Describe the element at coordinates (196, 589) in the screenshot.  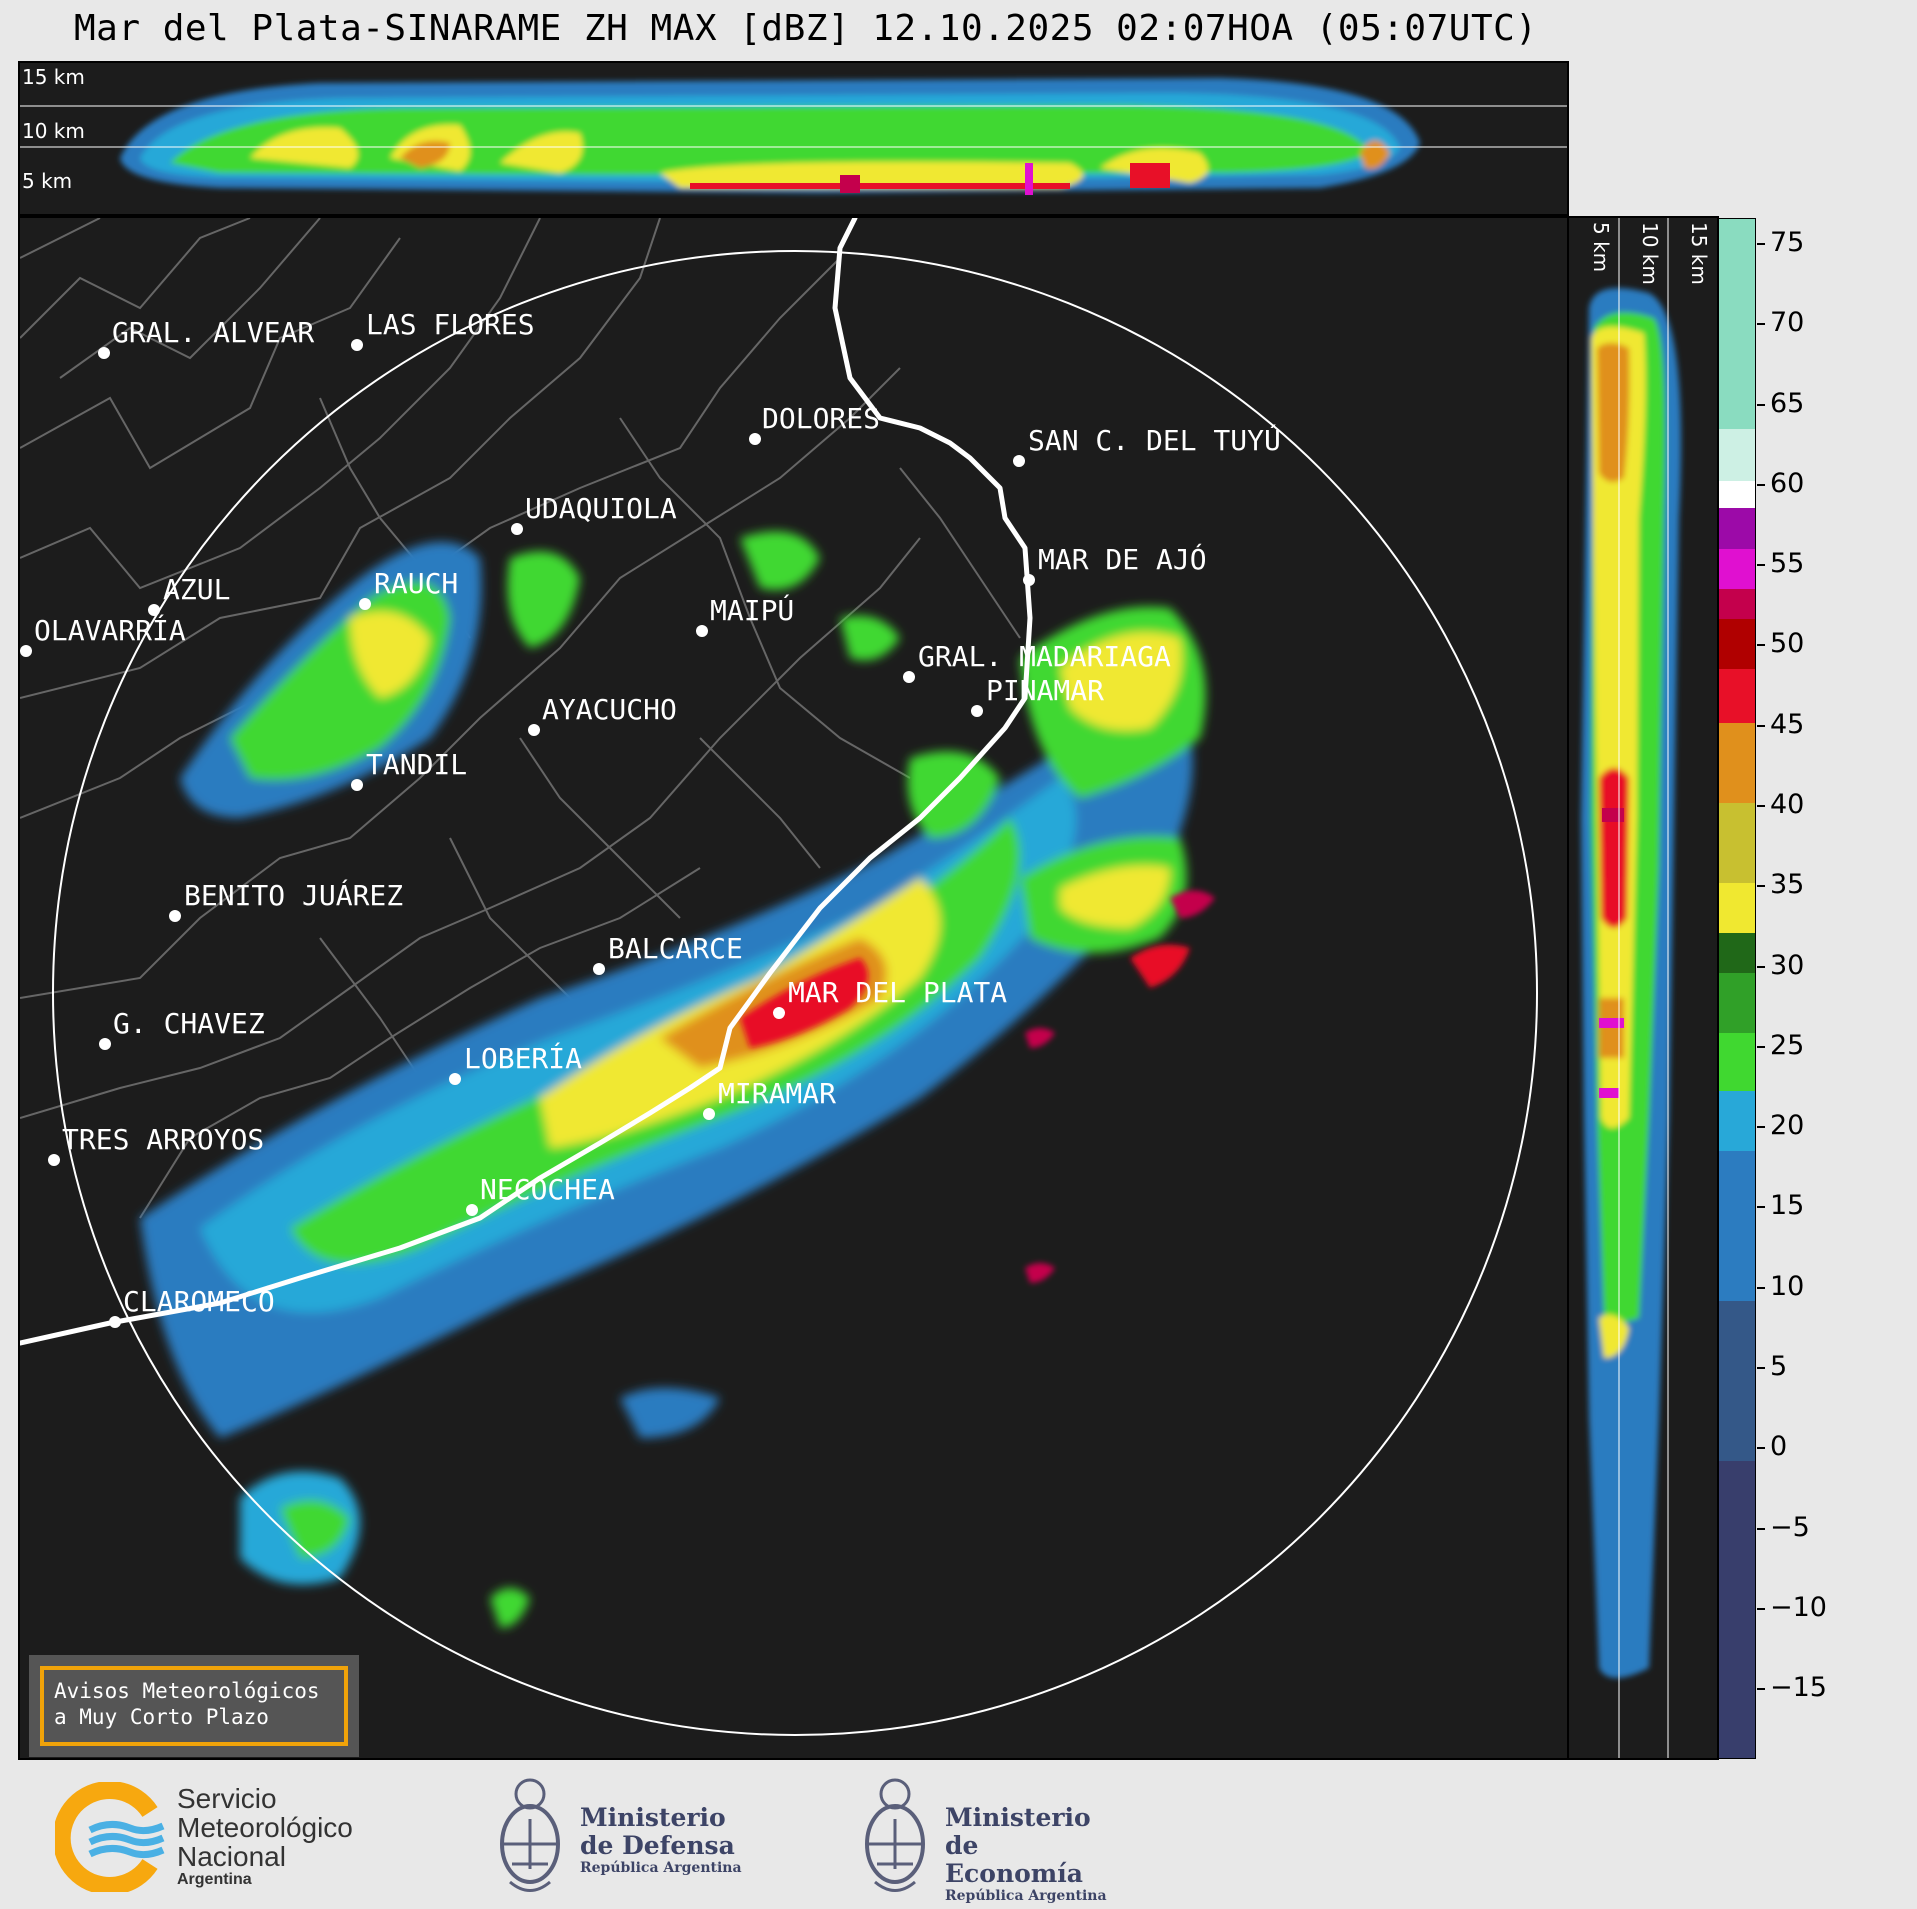
I see `city-label-azul: AZUL` at that location.